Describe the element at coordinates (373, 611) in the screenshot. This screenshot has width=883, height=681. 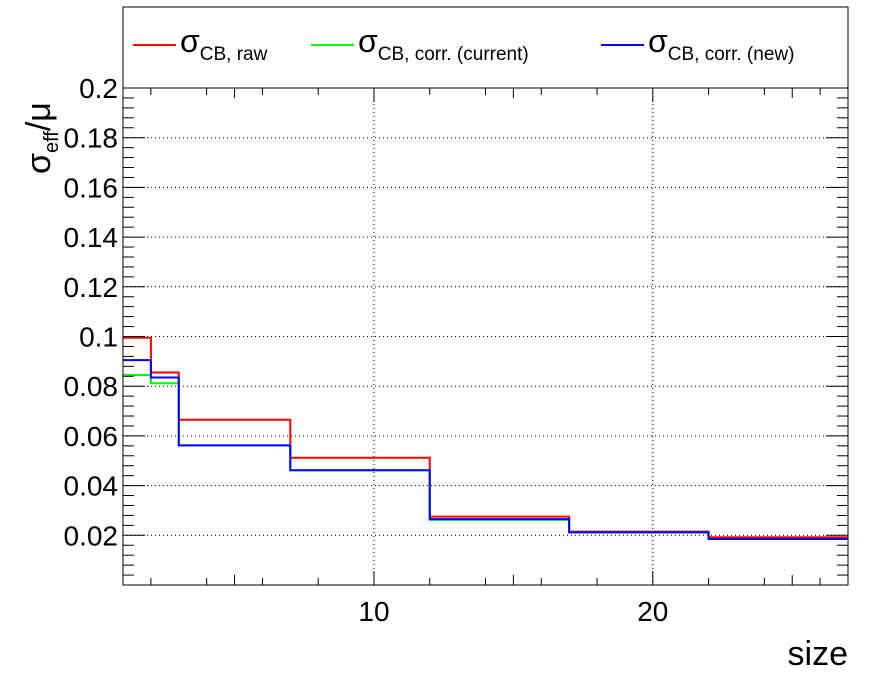
I see `x-tick-label-0: 10` at that location.